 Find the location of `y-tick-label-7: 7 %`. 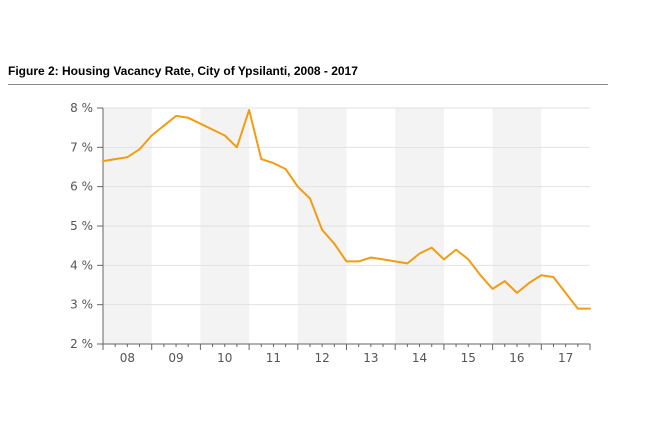

y-tick-label-7: 7 % is located at coordinates (81, 147).